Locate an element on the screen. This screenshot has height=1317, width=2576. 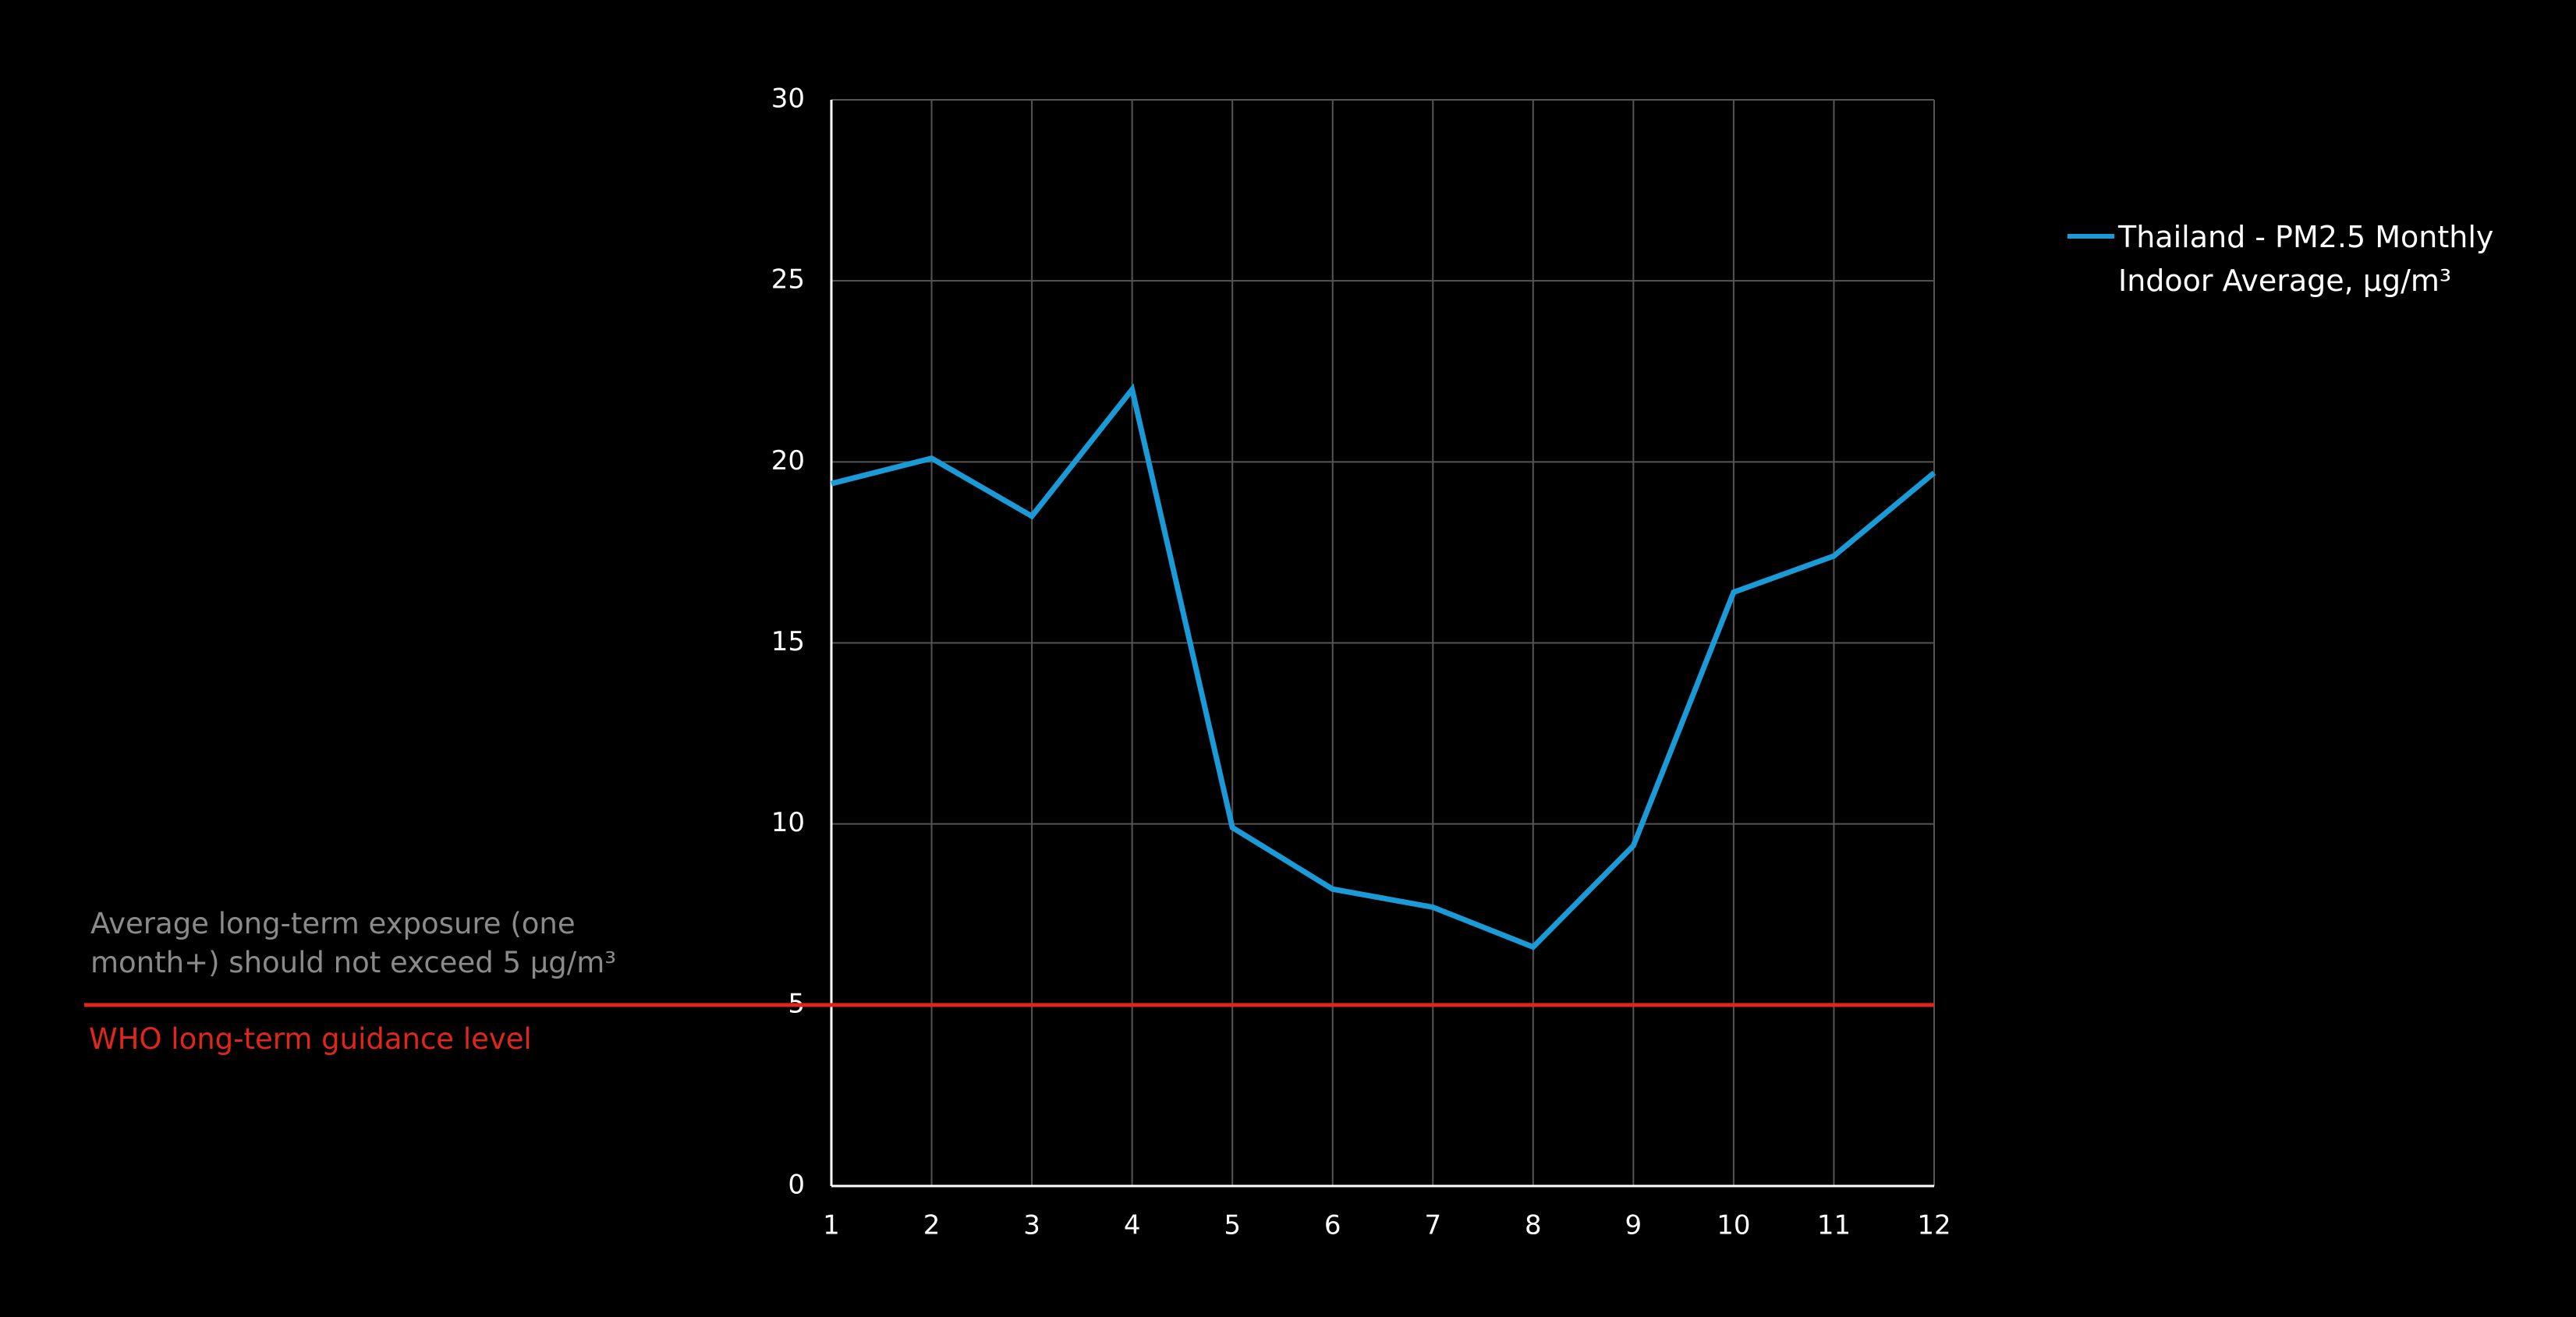
y-tick-label: 20 is located at coordinates (788, 460).